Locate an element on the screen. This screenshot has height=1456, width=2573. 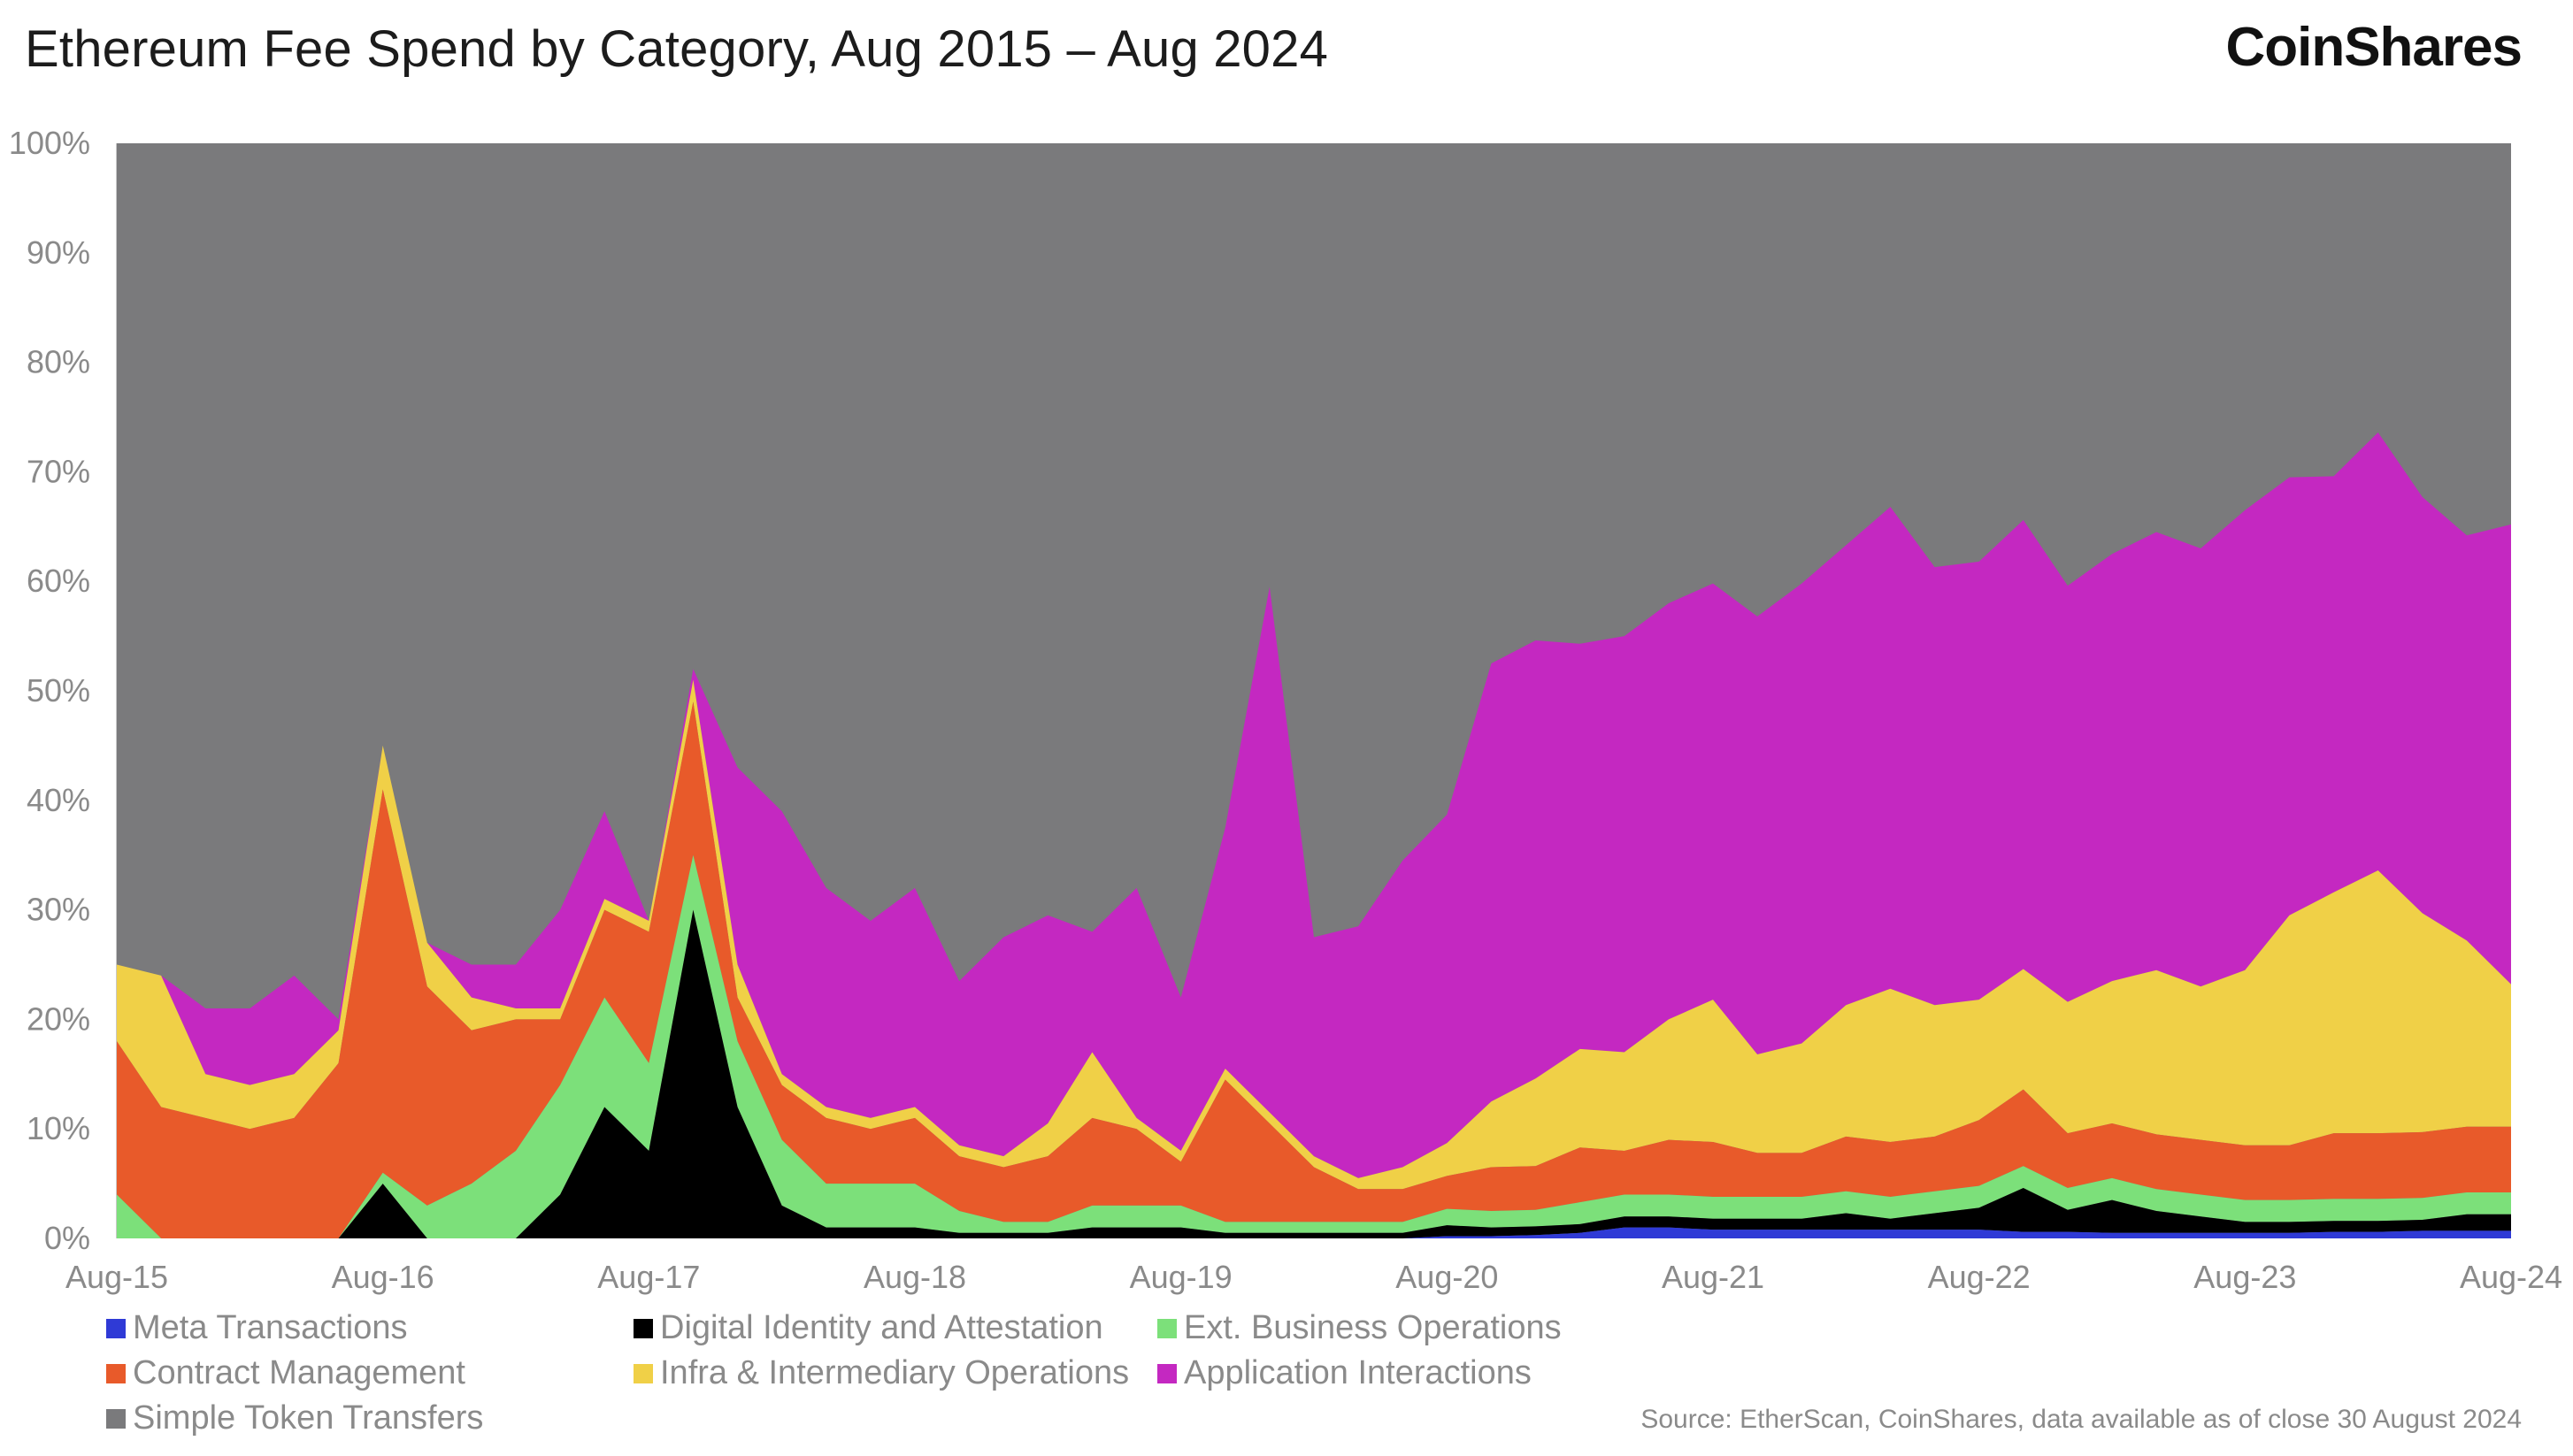
y-tick-label: 30% is located at coordinates (58, 910).